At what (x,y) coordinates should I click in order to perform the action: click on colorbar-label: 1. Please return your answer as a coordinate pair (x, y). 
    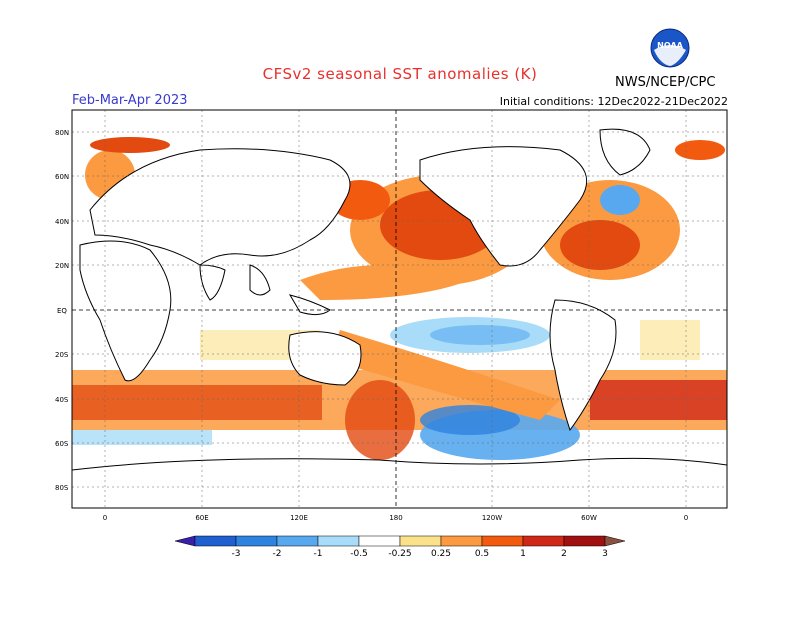
    Looking at the image, I should click on (523, 554).